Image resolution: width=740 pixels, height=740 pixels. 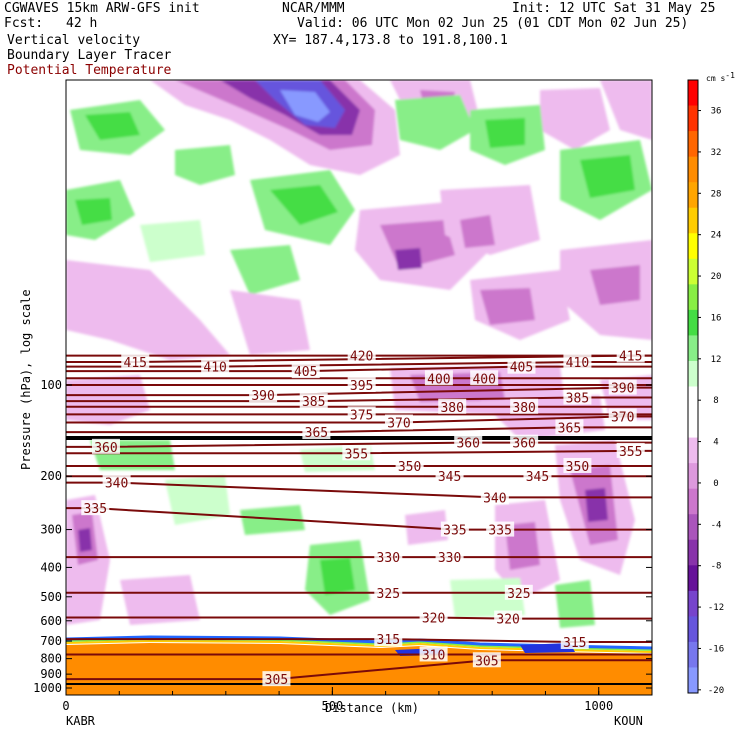 I want to click on theta-label: 395, so click(x=361, y=386).